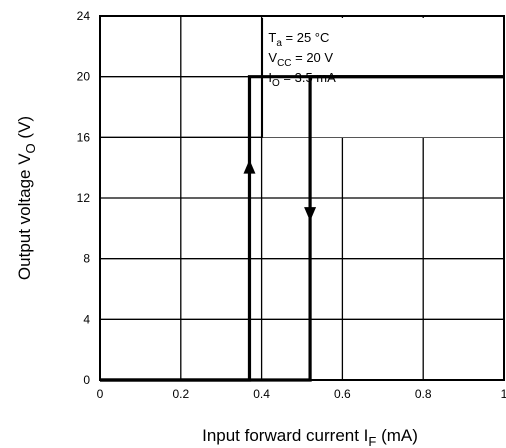 This screenshot has height=448, width=506. What do you see at coordinates (84, 16) in the screenshot?
I see `y-tick-label: 24` at bounding box center [84, 16].